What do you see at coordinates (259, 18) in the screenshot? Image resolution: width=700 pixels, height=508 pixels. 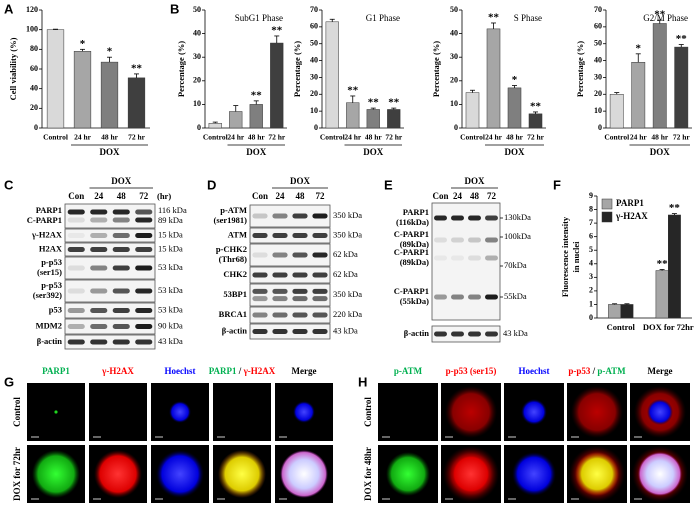 I see `chart-title: SubG1 Phase` at bounding box center [259, 18].